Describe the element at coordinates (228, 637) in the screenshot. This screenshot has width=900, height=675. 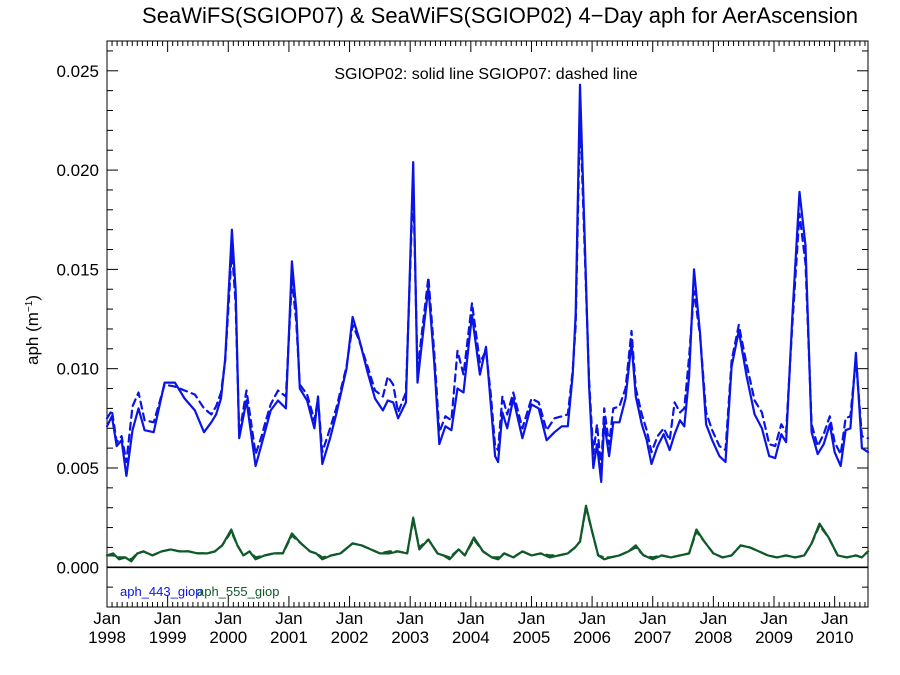
I see `x-tick-year-label: 2000` at that location.